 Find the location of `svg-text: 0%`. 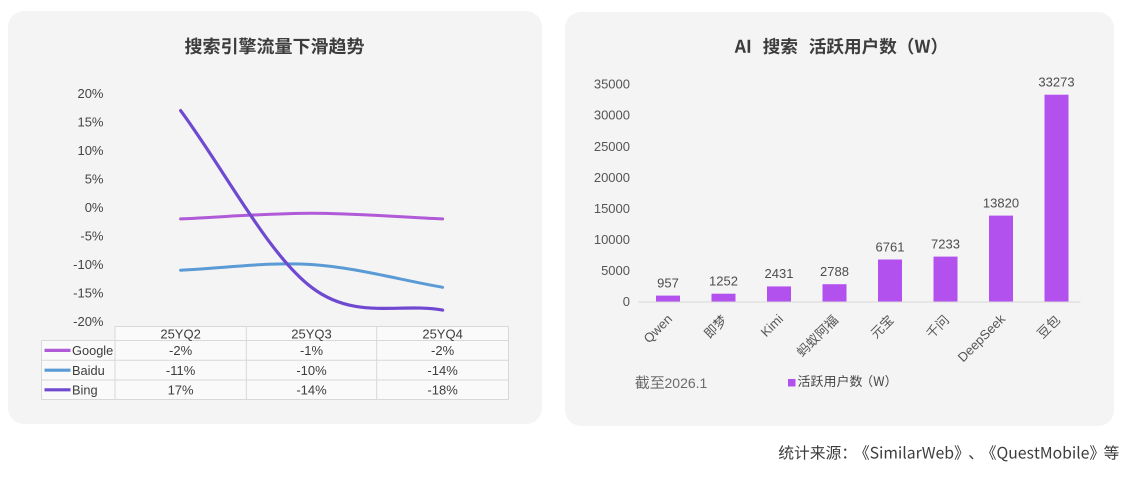

svg-text: 0% is located at coordinates (94, 207).